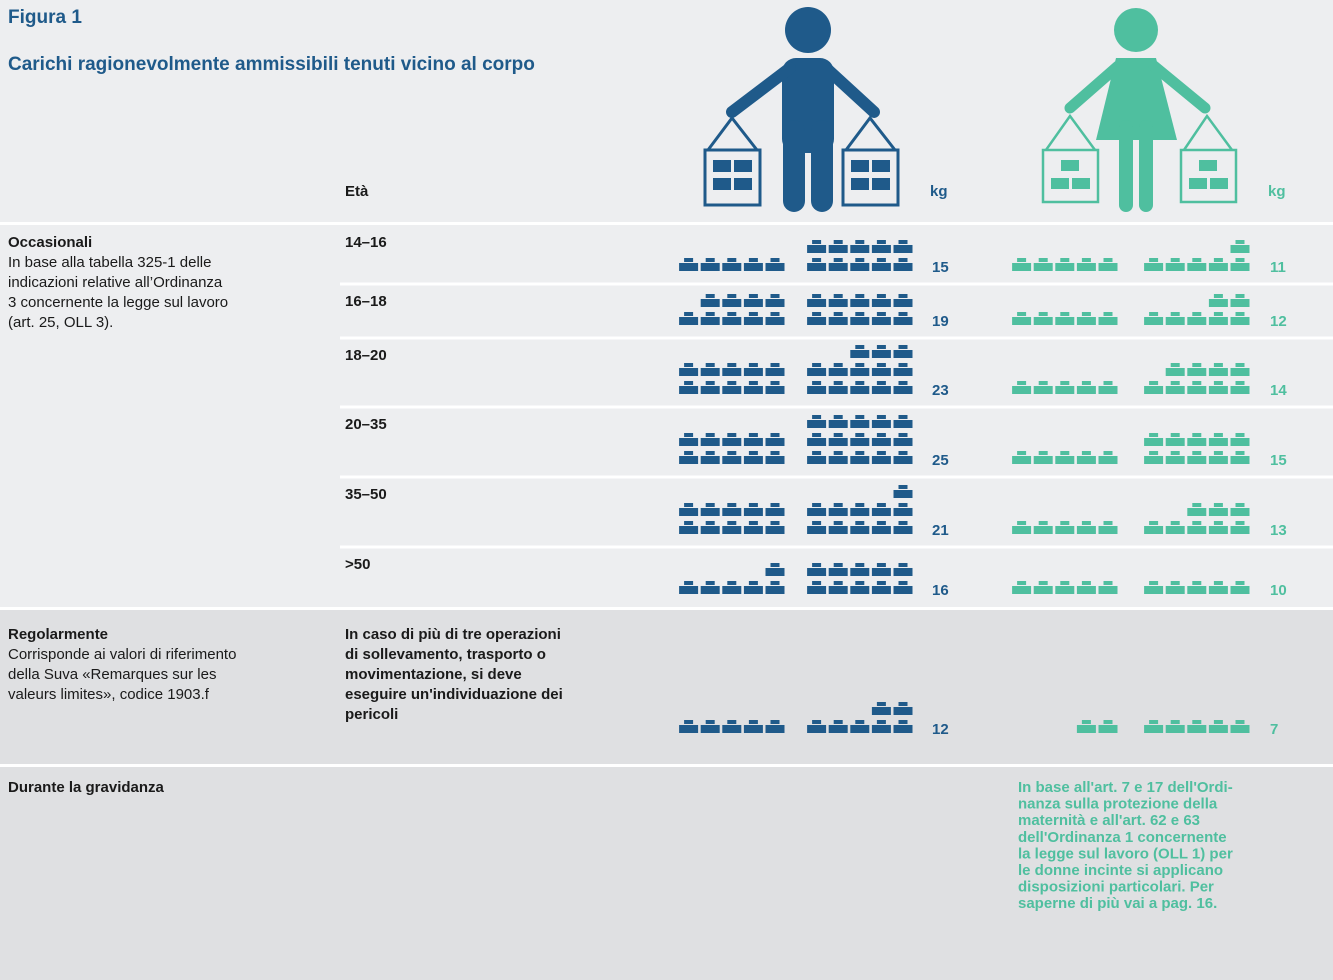 This screenshot has height=980, width=1333. I want to click on age-label: 20–35, so click(366, 424).